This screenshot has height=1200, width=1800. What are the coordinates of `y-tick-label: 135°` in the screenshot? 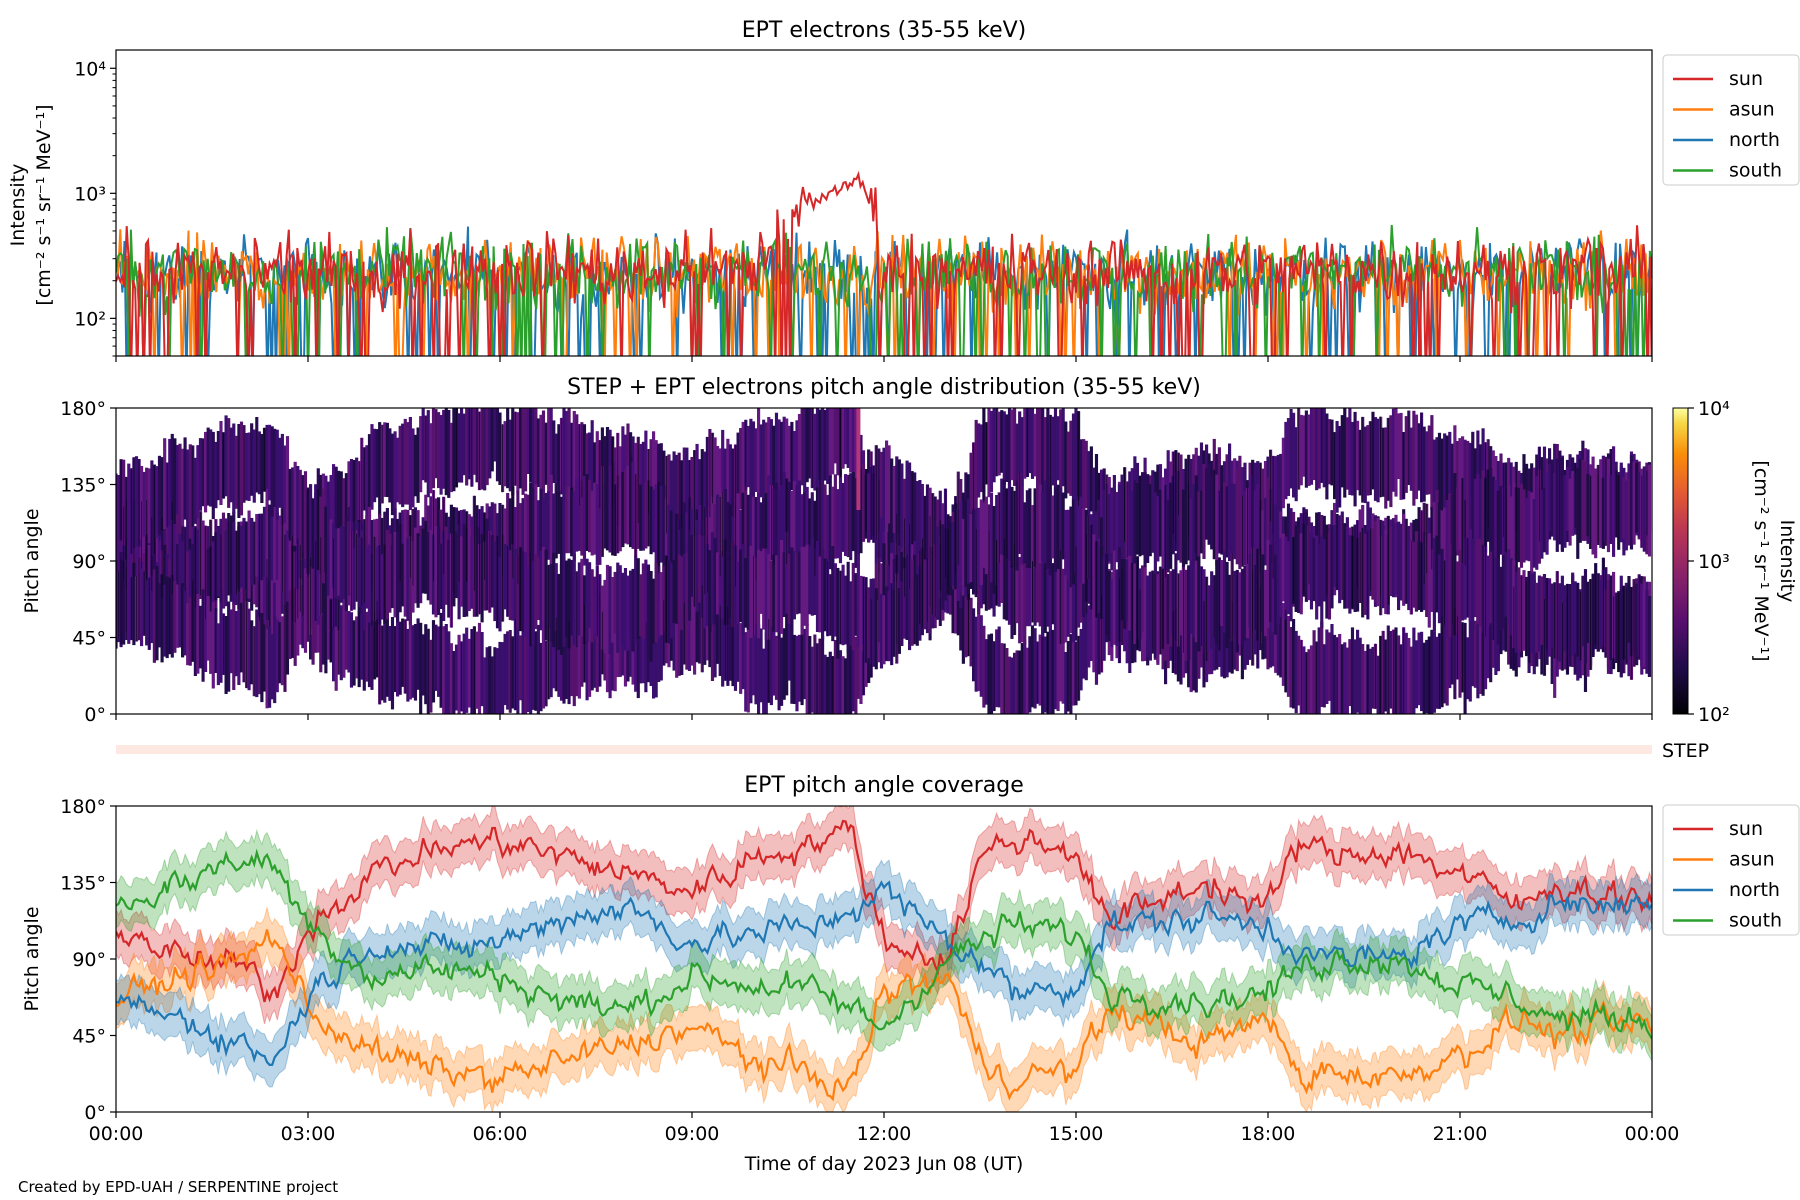 It's located at (83, 486).